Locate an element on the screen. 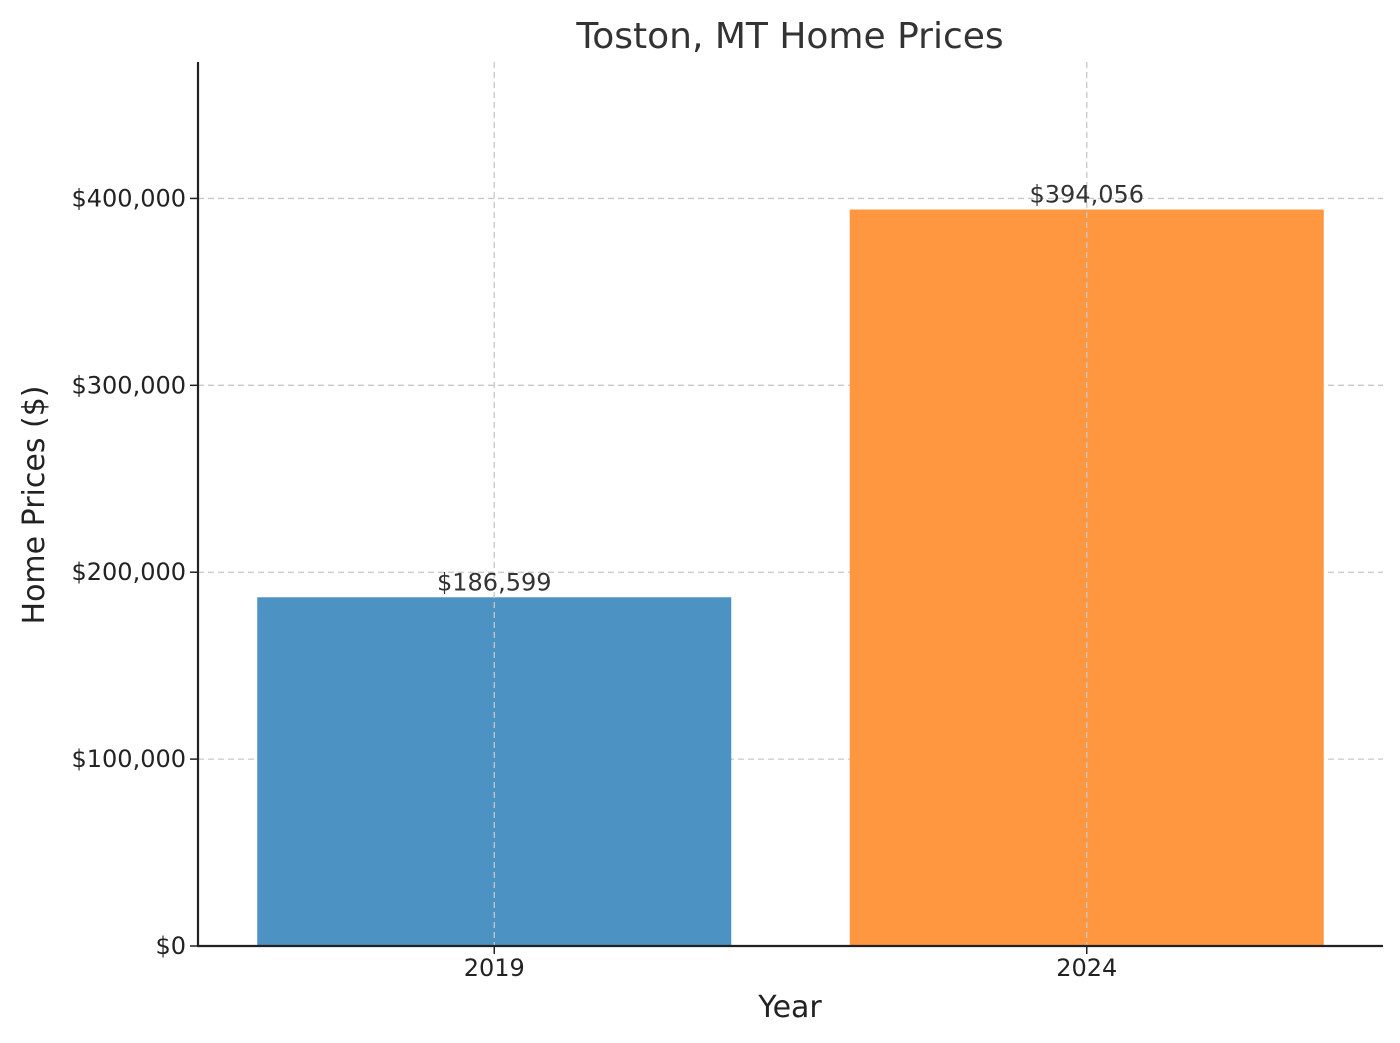 This screenshot has width=1400, height=1043. x-axis-label: Year is located at coordinates (789, 1007).